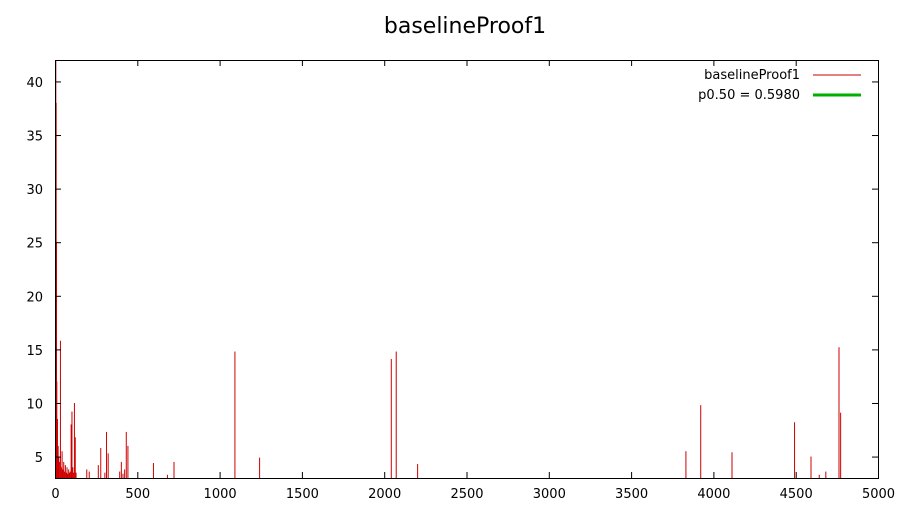 The height and width of the screenshot is (520, 910). Describe the element at coordinates (34, 297) in the screenshot. I see `y-tick-label: 20` at that location.